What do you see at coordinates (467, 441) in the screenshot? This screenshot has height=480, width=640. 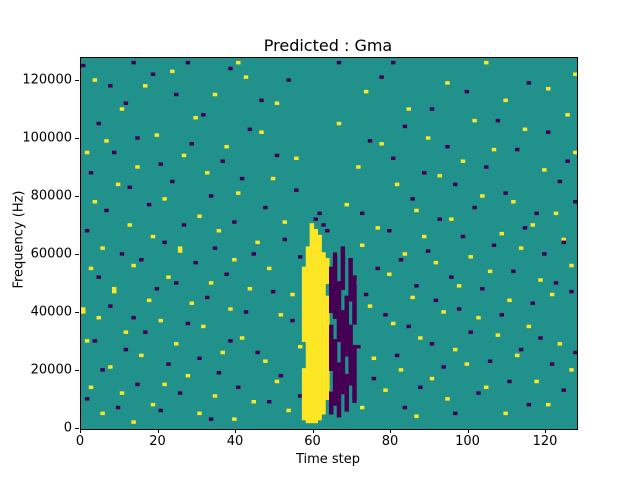 I see `x-tick-label: 100` at bounding box center [467, 441].